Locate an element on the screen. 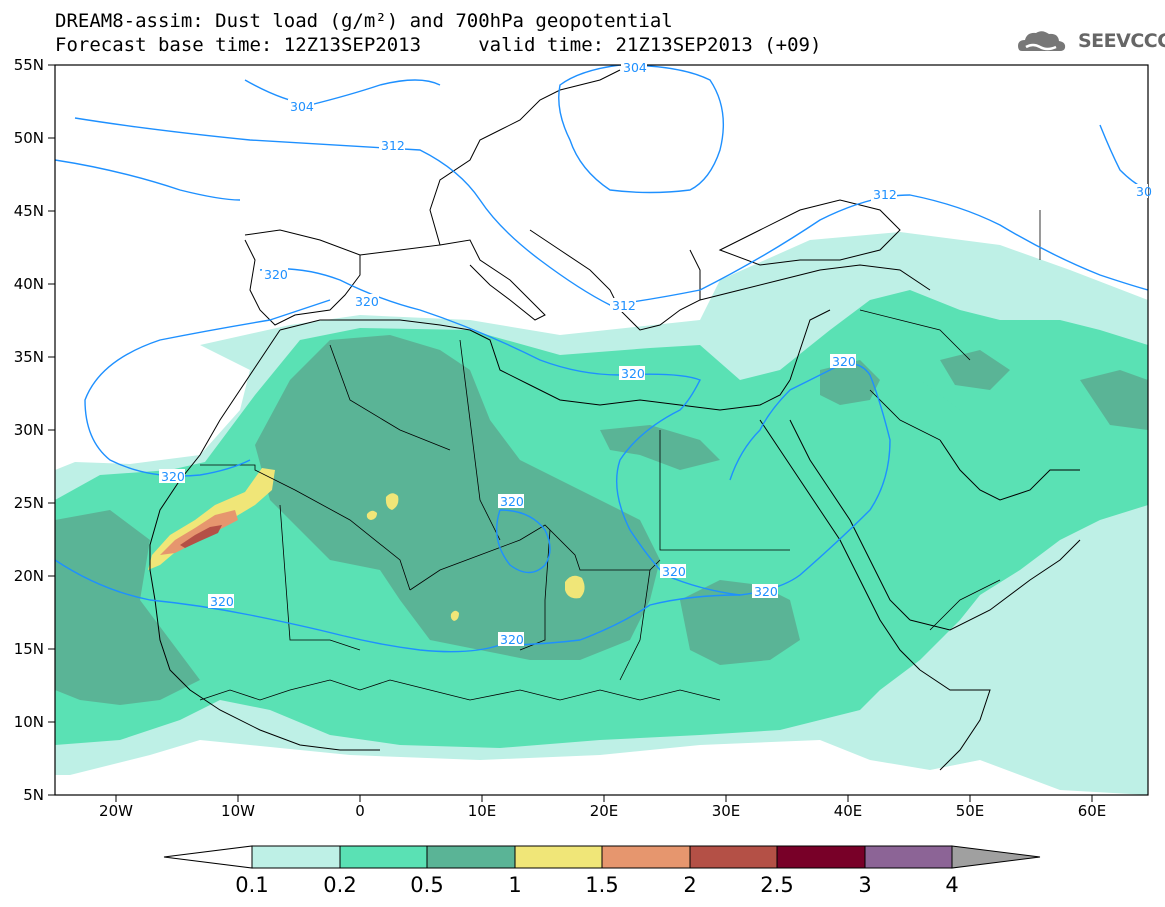  colorbar-label: 1.5 is located at coordinates (602, 885).